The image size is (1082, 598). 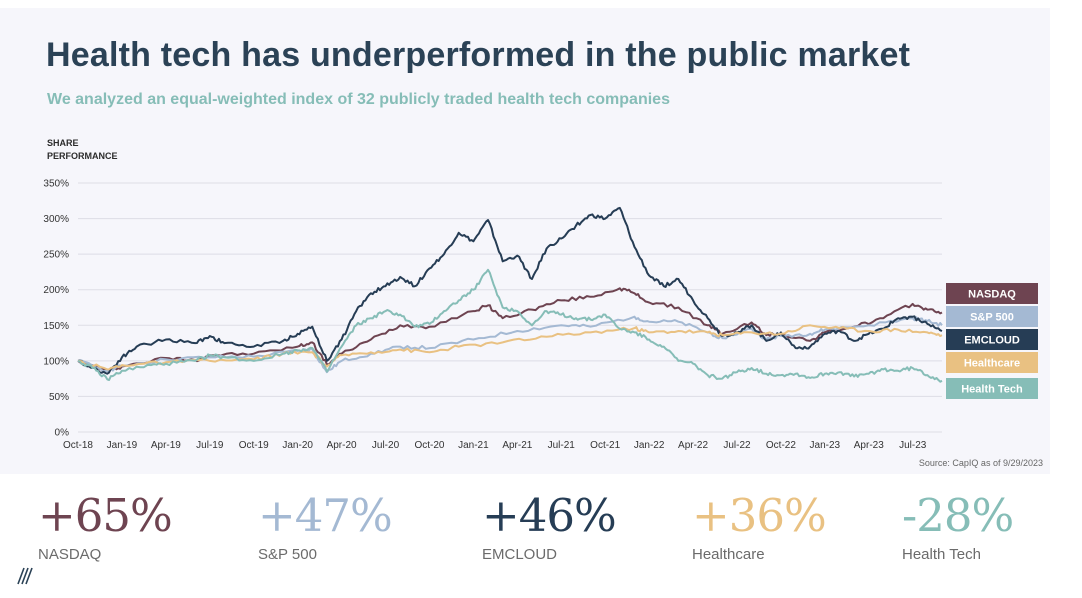 I want to click on x-tick-label: Jul-19, so click(x=210, y=445).